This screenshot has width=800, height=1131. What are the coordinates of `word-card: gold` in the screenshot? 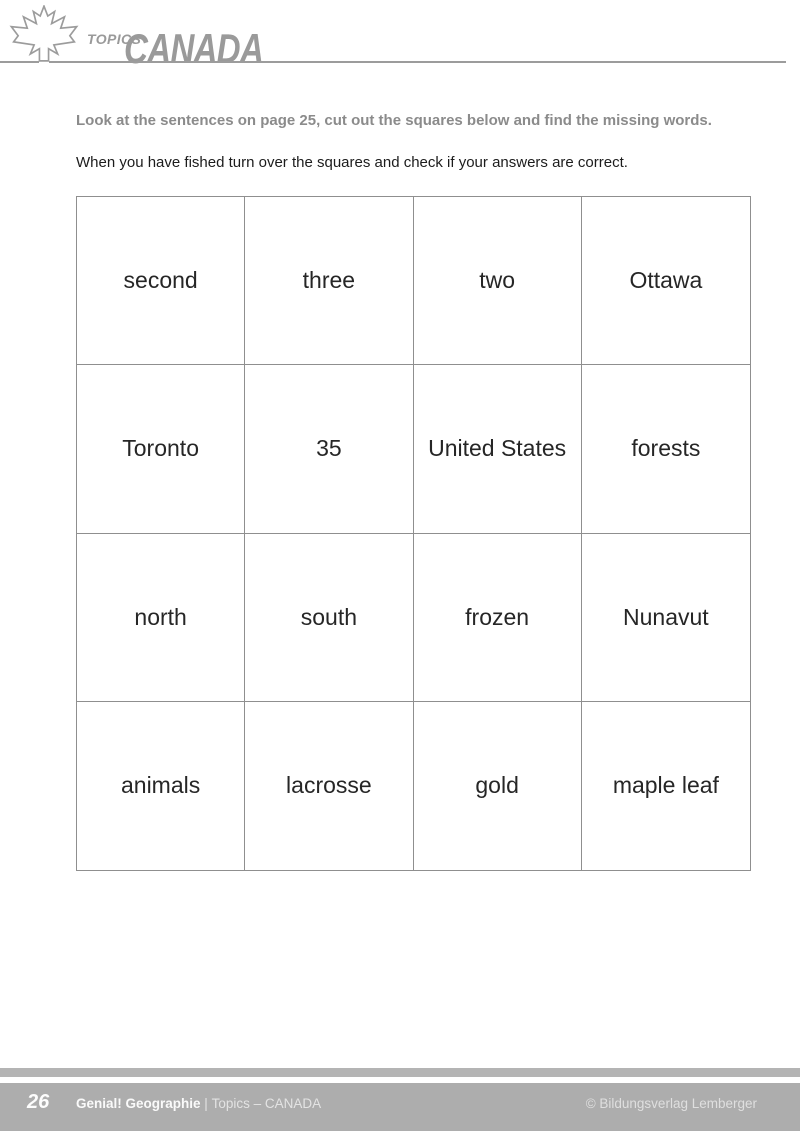 It's located at (497, 785).